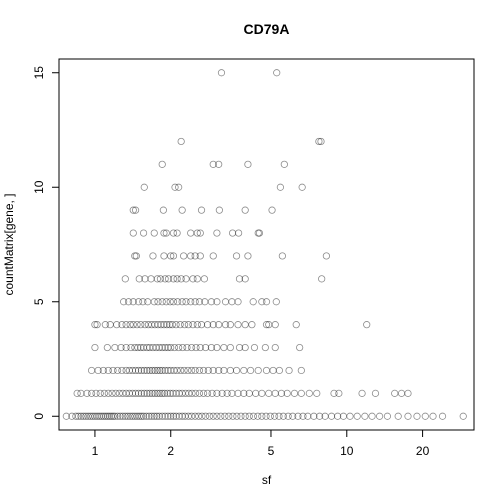 This screenshot has width=504, height=504. What do you see at coordinates (39, 187) in the screenshot?
I see `y-tick-label: 10` at bounding box center [39, 187].